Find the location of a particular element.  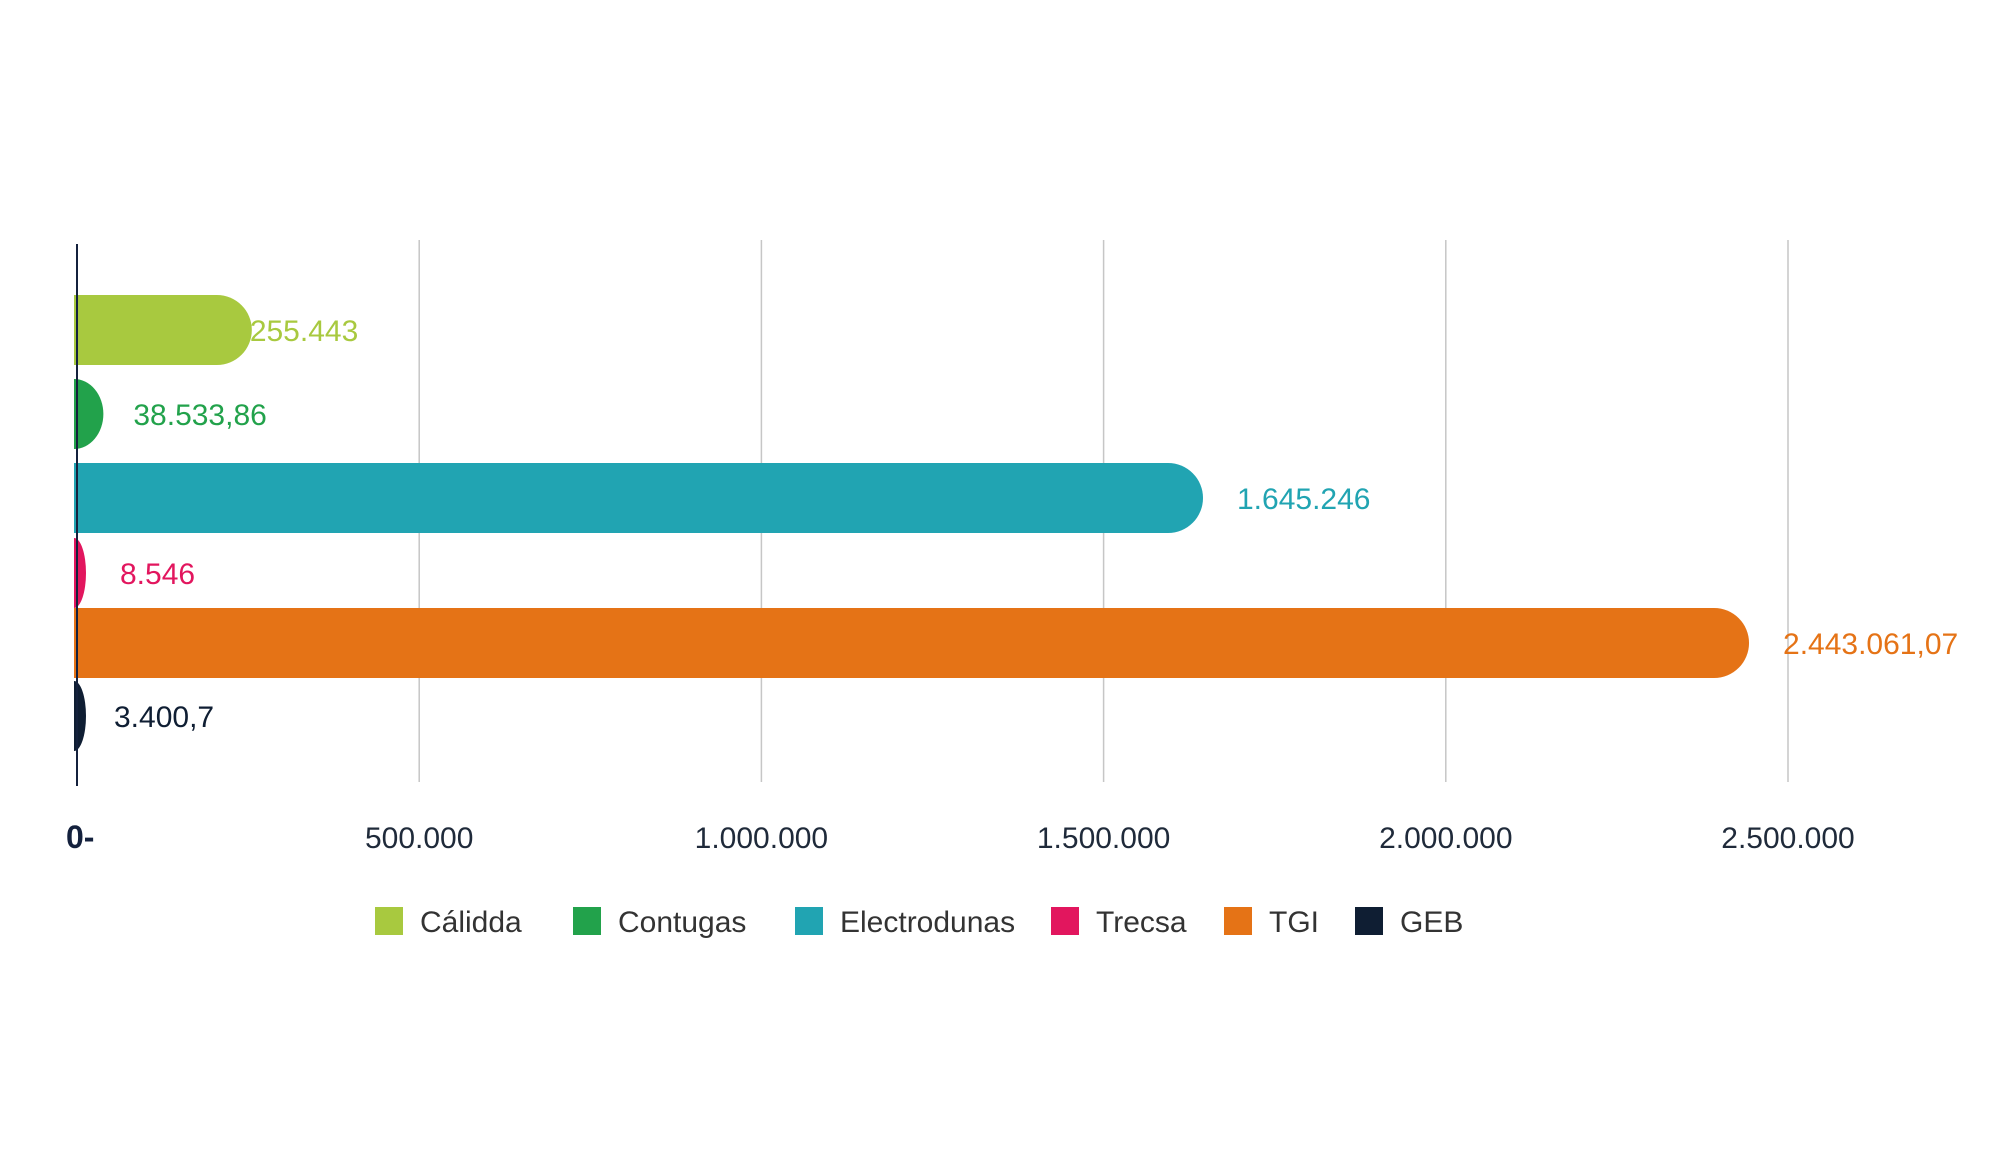

bar-trecsa is located at coordinates (80, 573).